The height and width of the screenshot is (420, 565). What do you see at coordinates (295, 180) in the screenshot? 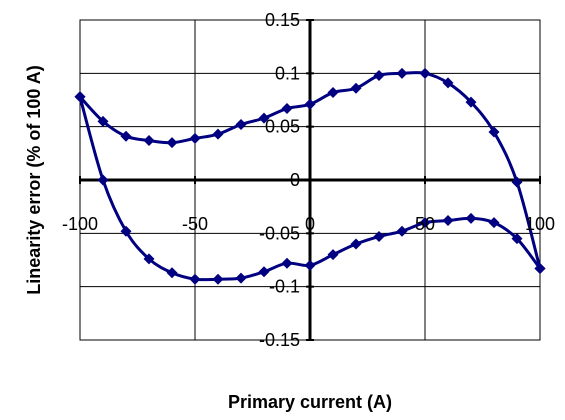
I see `y-tick-label: 0` at bounding box center [295, 180].